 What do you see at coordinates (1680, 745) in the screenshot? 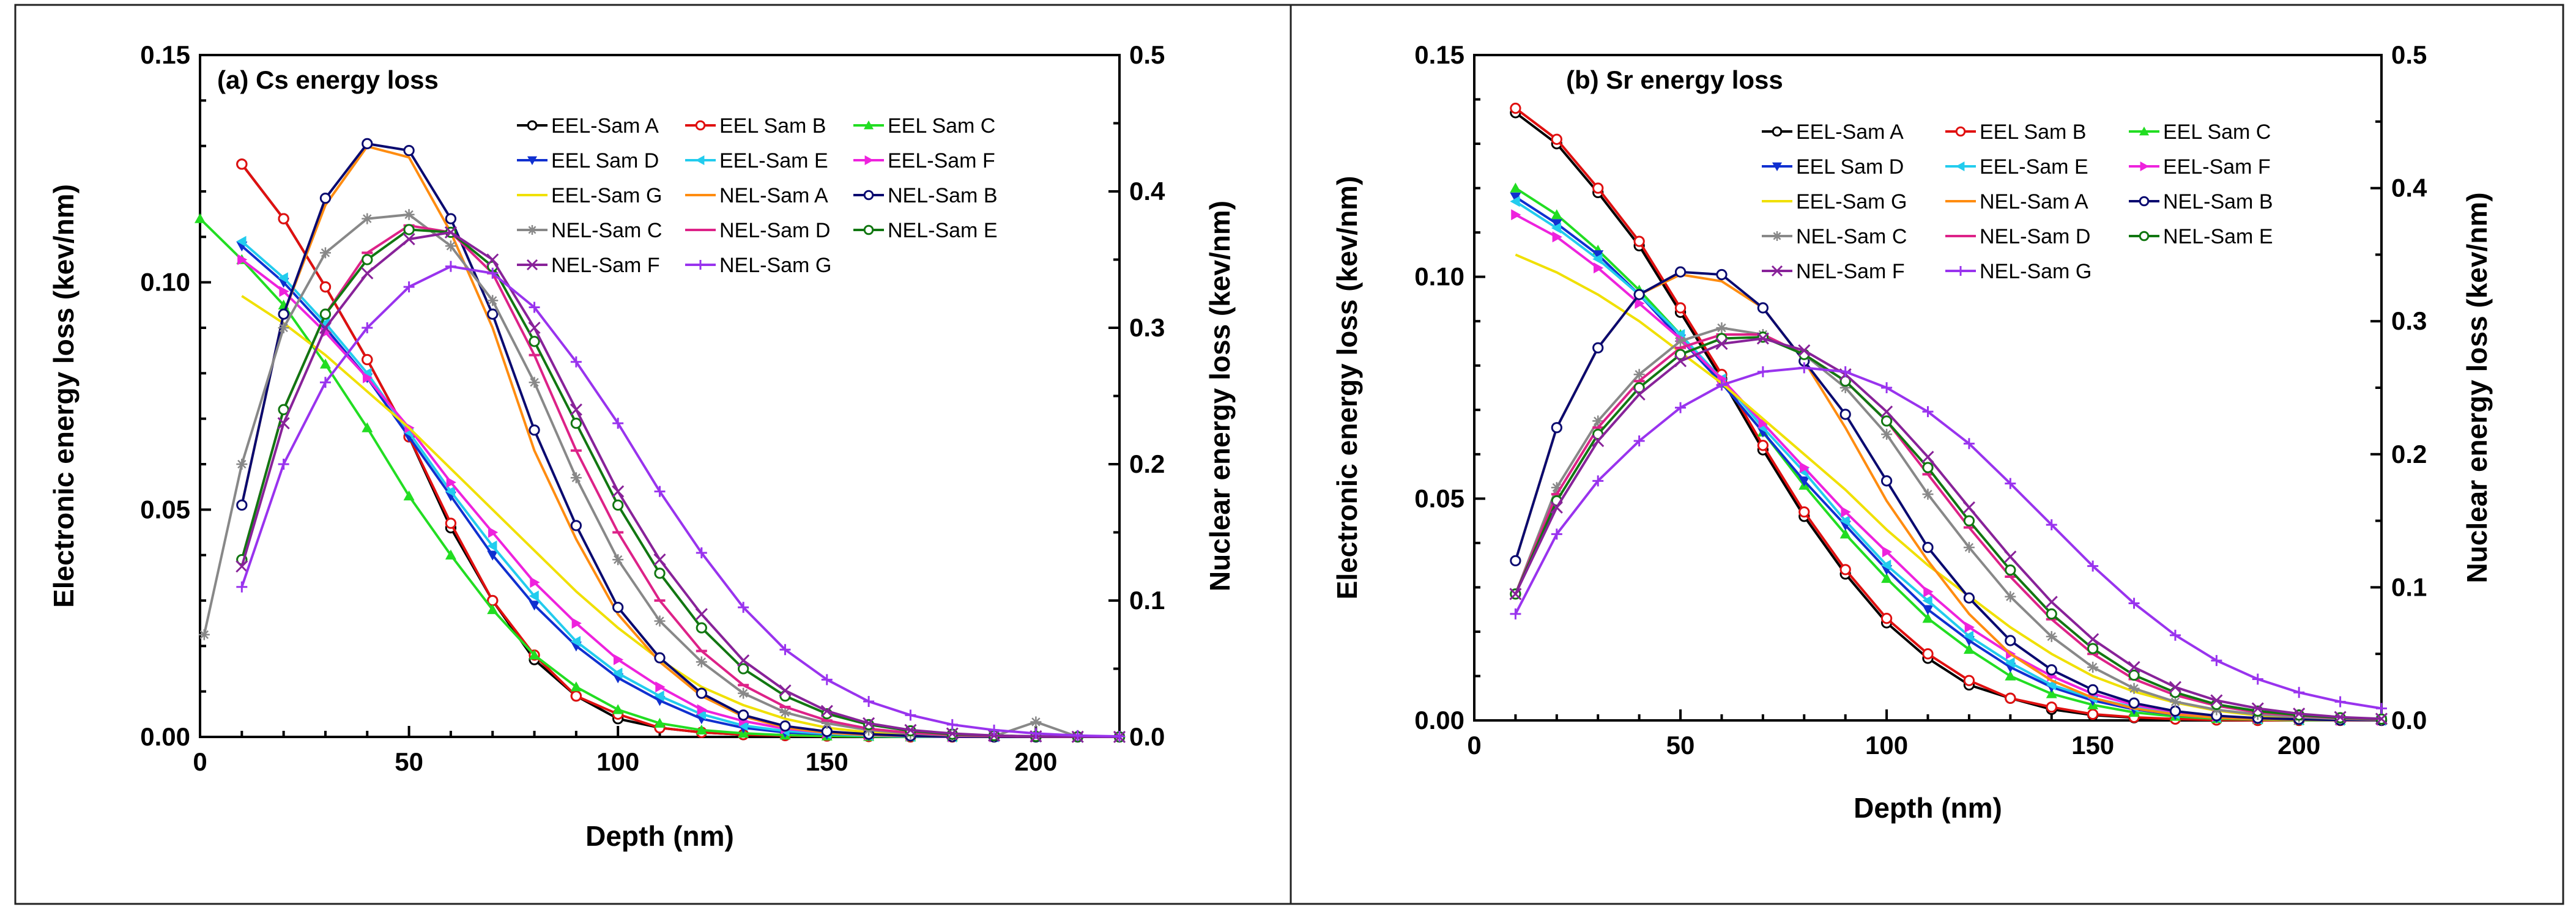
I see `x-tick-label: 50` at bounding box center [1680, 745].